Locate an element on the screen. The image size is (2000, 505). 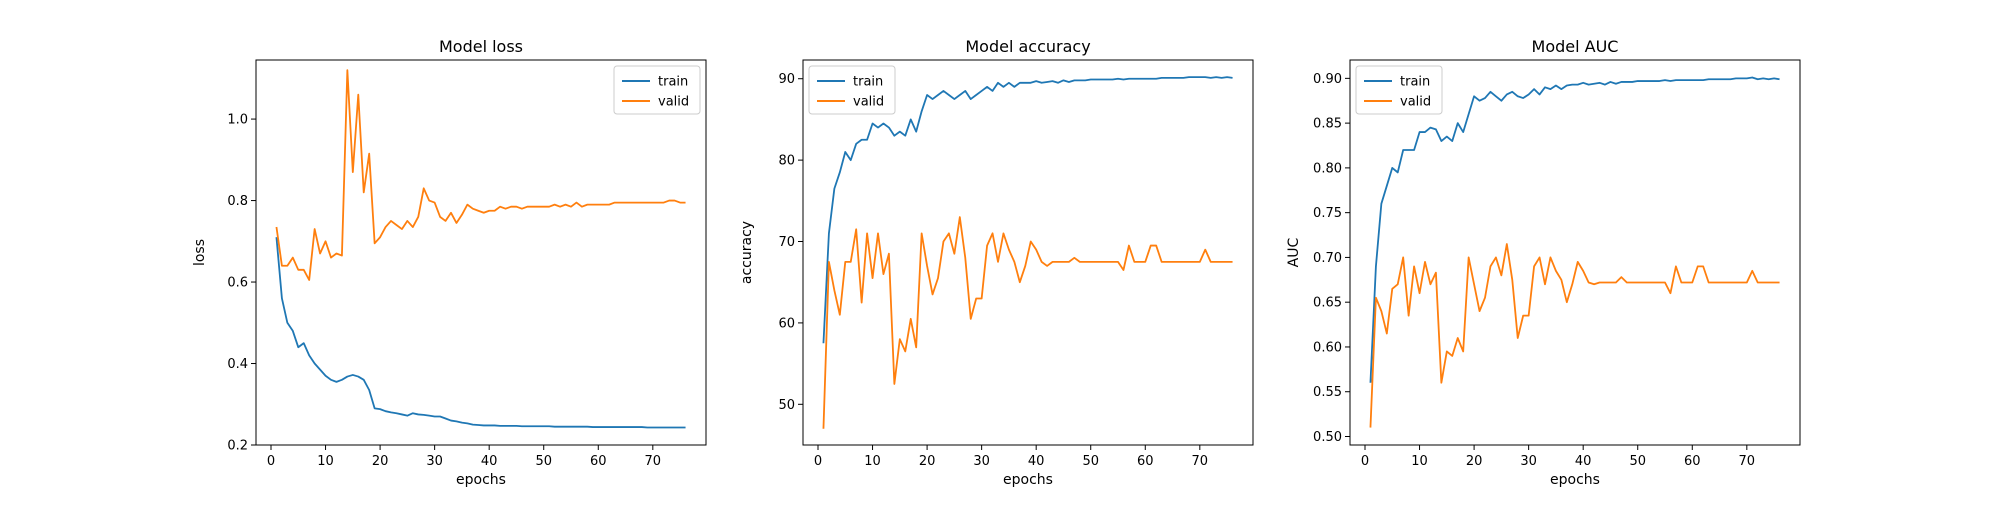
y-tick-label: 0.65 is located at coordinates (1327, 303).